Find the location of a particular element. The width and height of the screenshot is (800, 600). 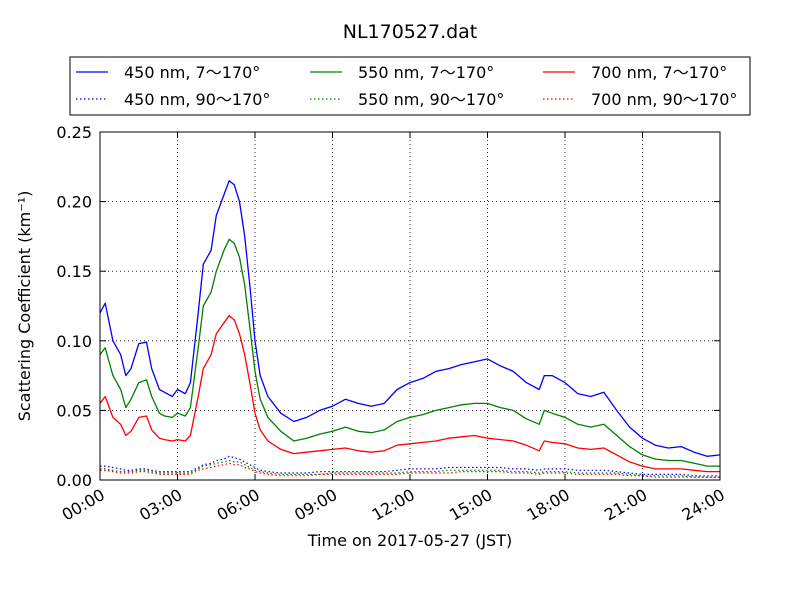

x-tick-label: 12:00 is located at coordinates (393, 505).